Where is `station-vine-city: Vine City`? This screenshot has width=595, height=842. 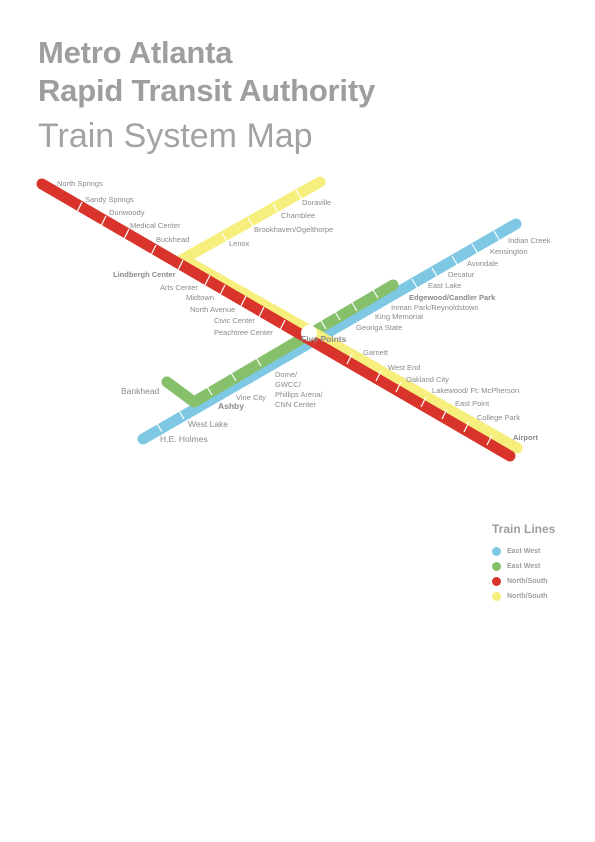
station-vine-city: Vine City is located at coordinates (251, 397).